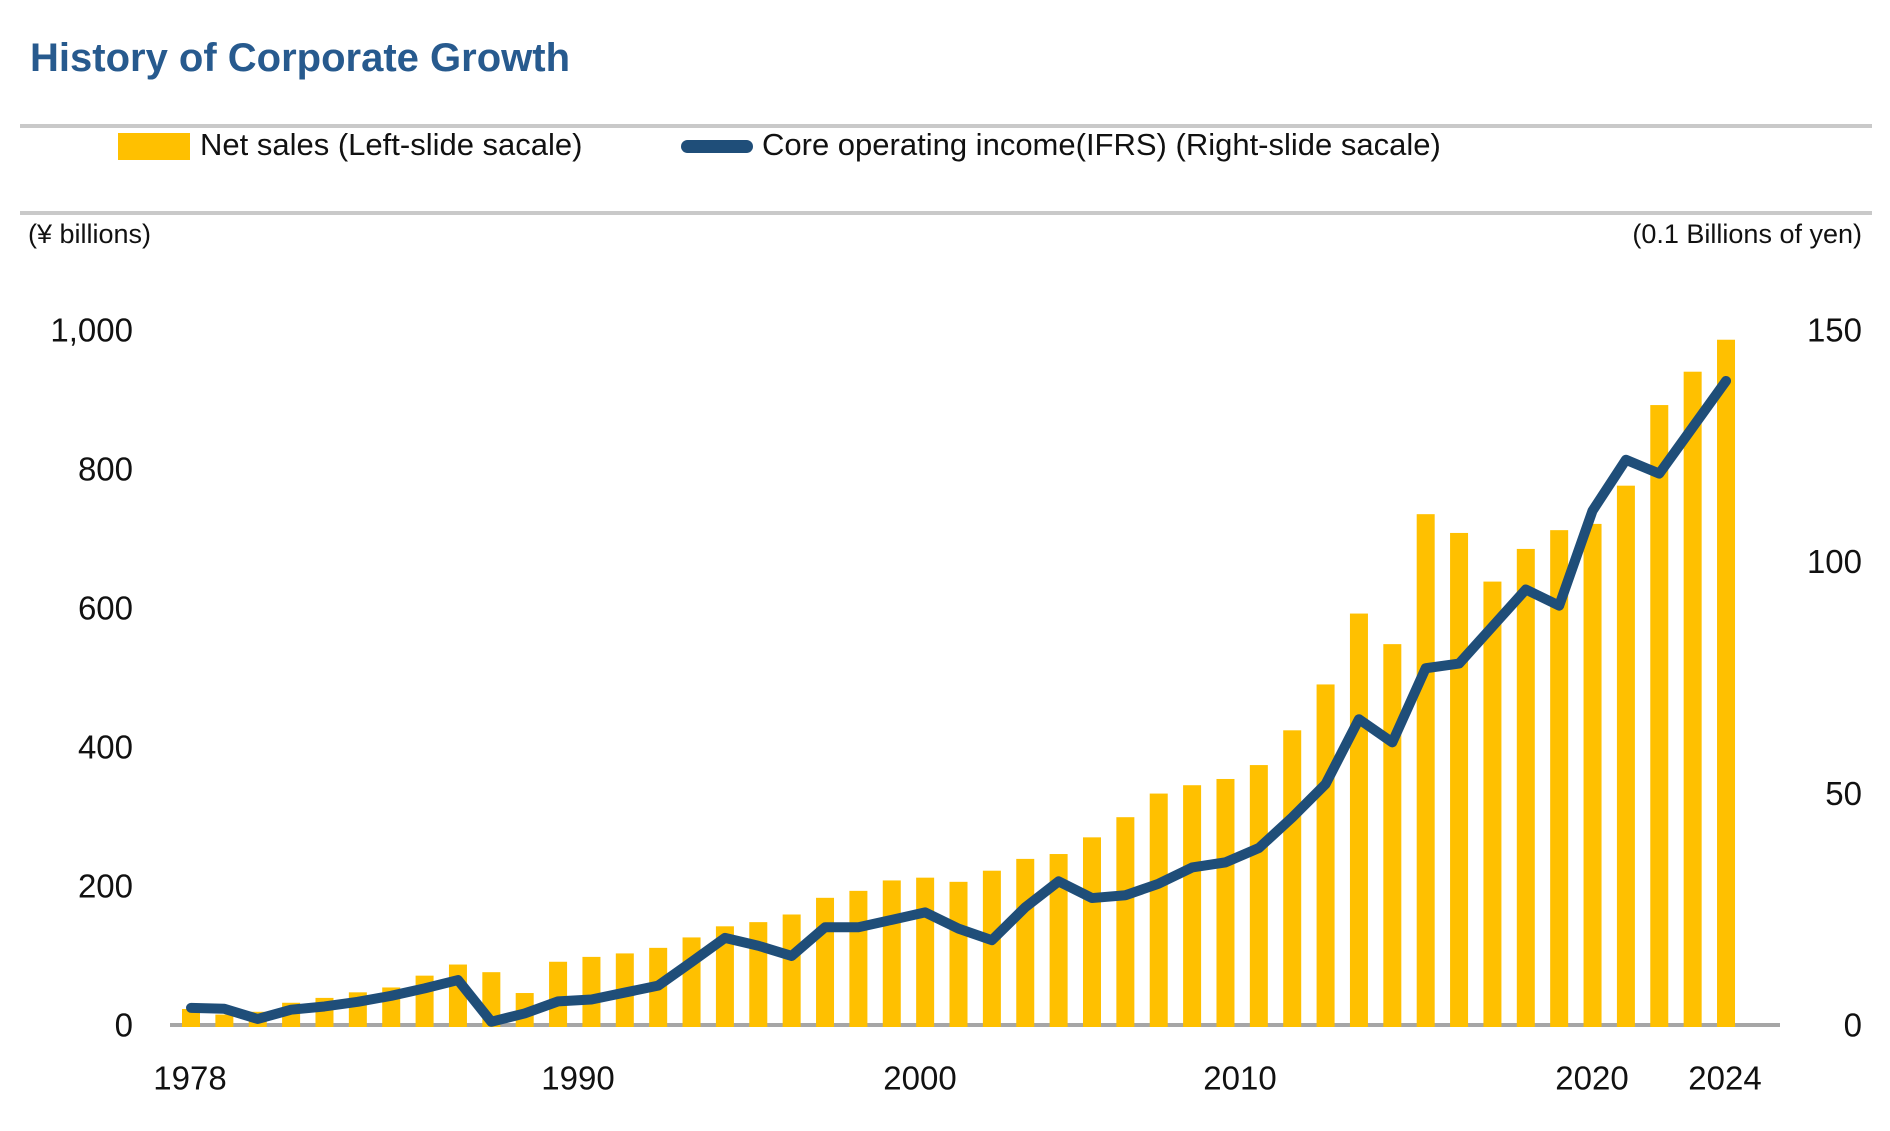 This screenshot has width=1890, height=1131. What do you see at coordinates (1091, 932) in the screenshot?
I see `net-sales-bar-2005` at bounding box center [1091, 932].